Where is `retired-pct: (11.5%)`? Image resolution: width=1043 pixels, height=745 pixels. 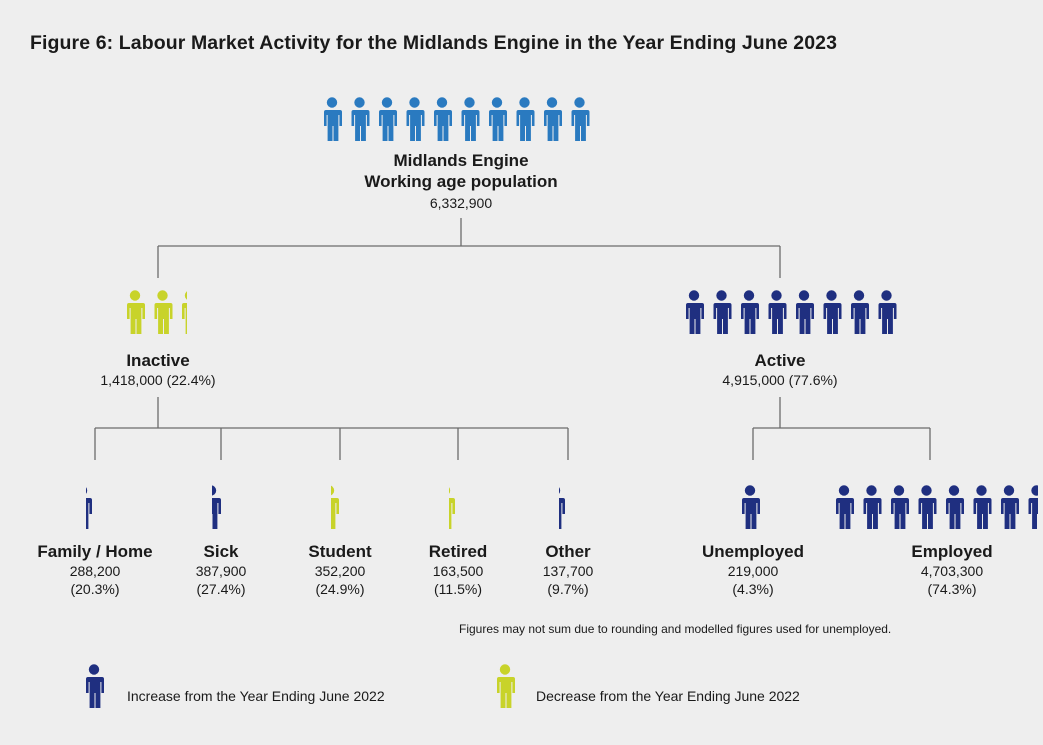 retired-pct: (11.5%) is located at coordinates (458, 589).